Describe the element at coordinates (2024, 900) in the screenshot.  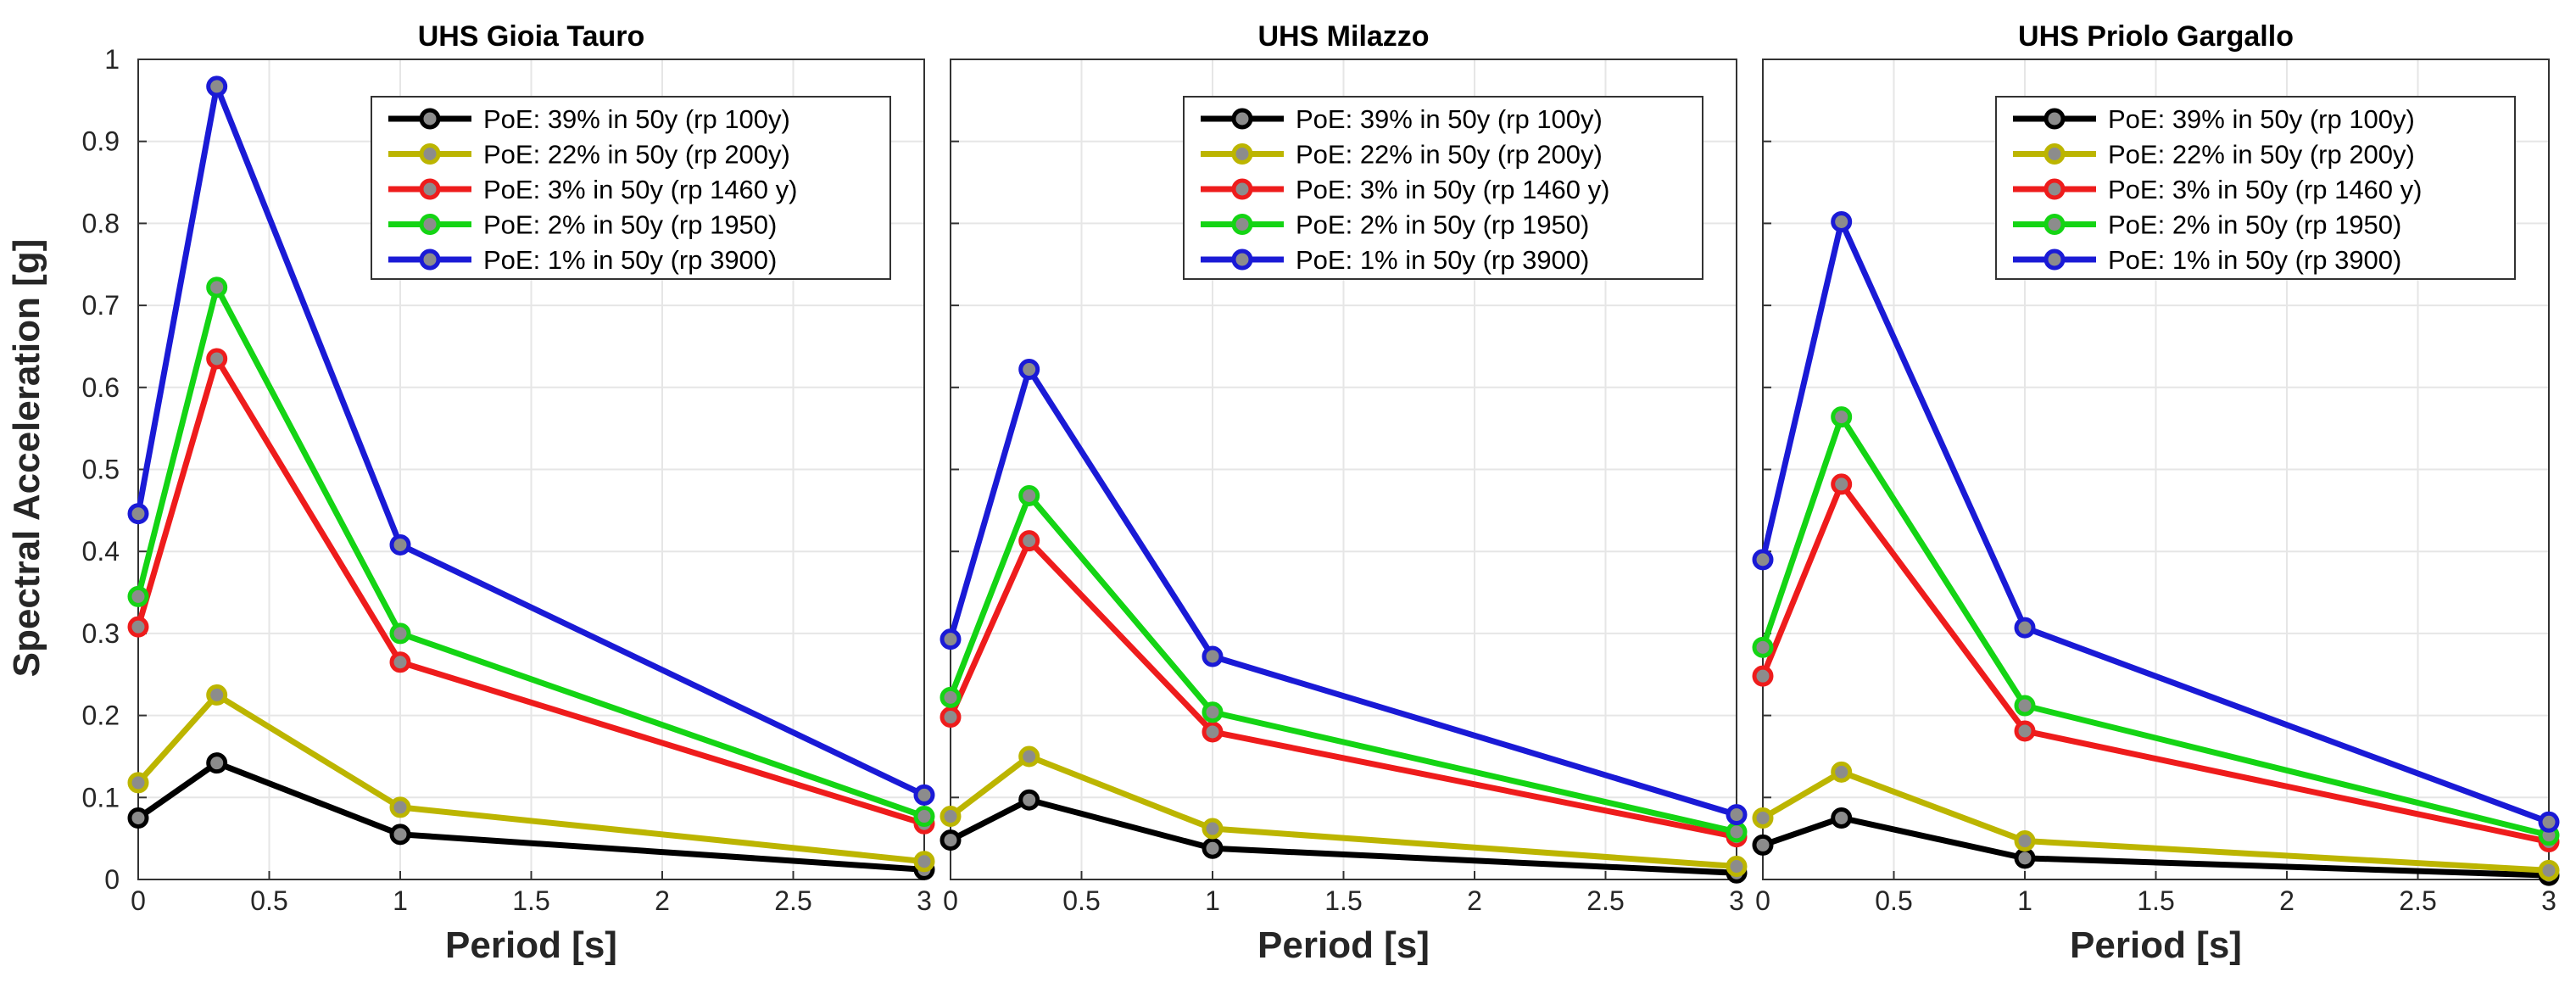
I see `x-tick-label: 1` at that location.